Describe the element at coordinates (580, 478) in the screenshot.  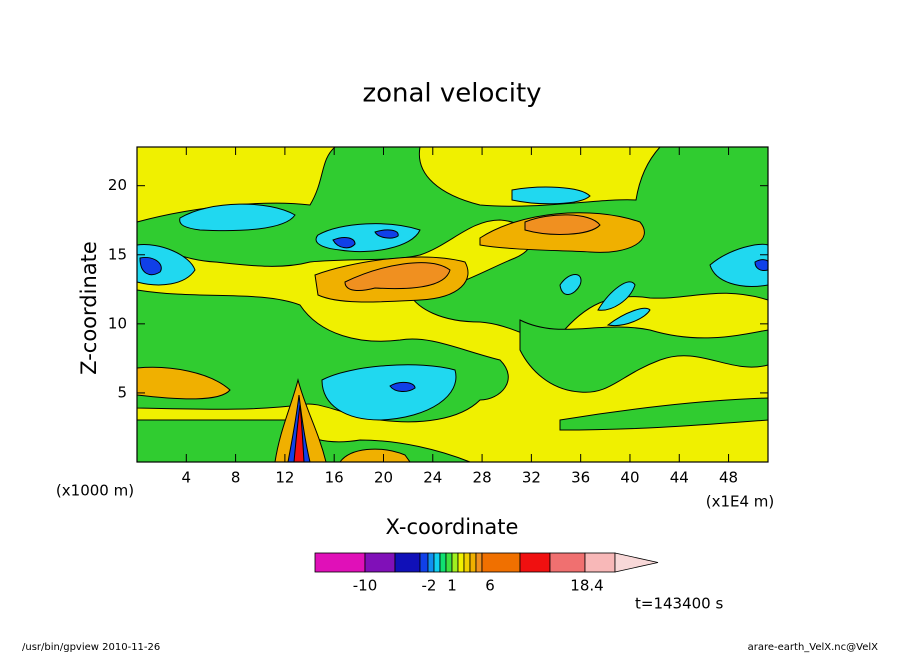
I see `x-tick-label: 36` at that location.